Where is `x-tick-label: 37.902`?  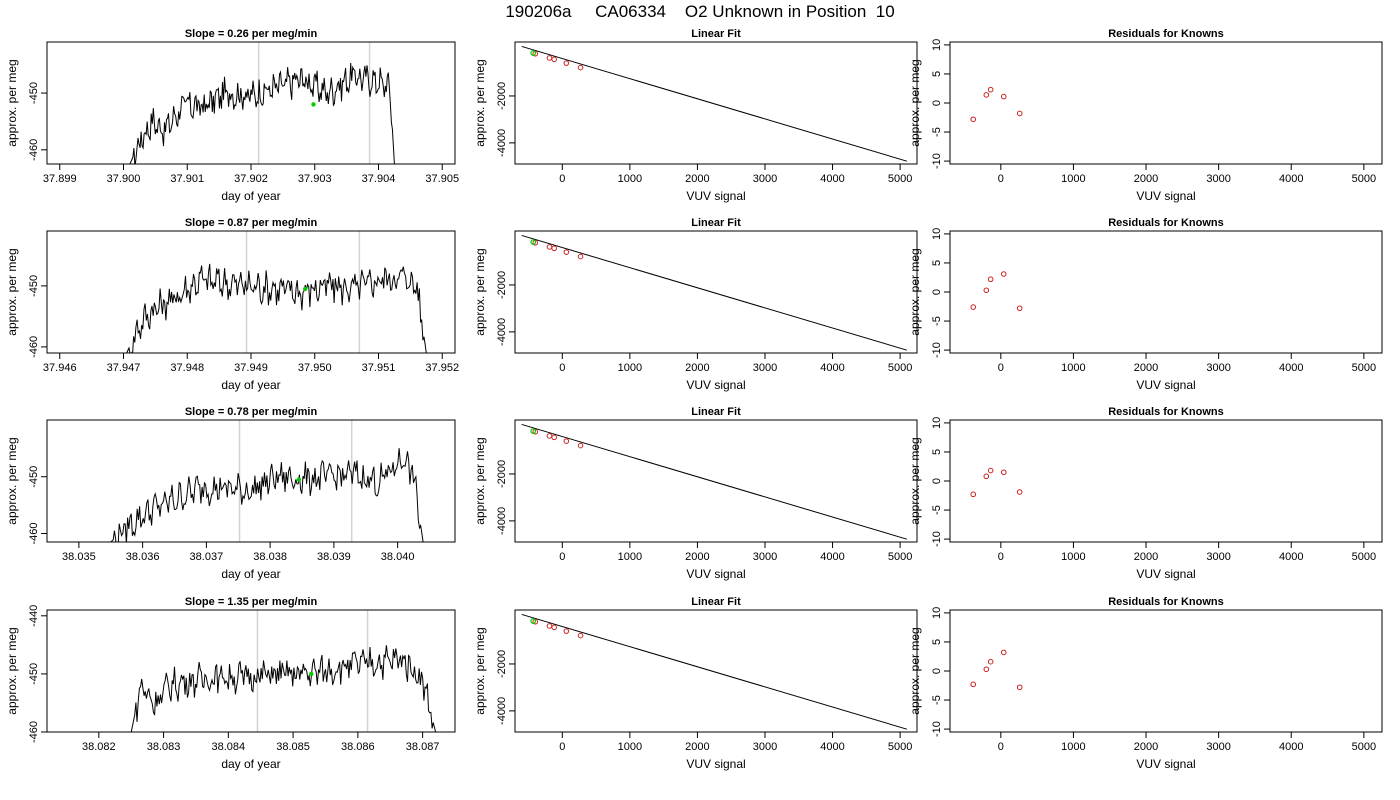 x-tick-label: 37.902 is located at coordinates (251, 179).